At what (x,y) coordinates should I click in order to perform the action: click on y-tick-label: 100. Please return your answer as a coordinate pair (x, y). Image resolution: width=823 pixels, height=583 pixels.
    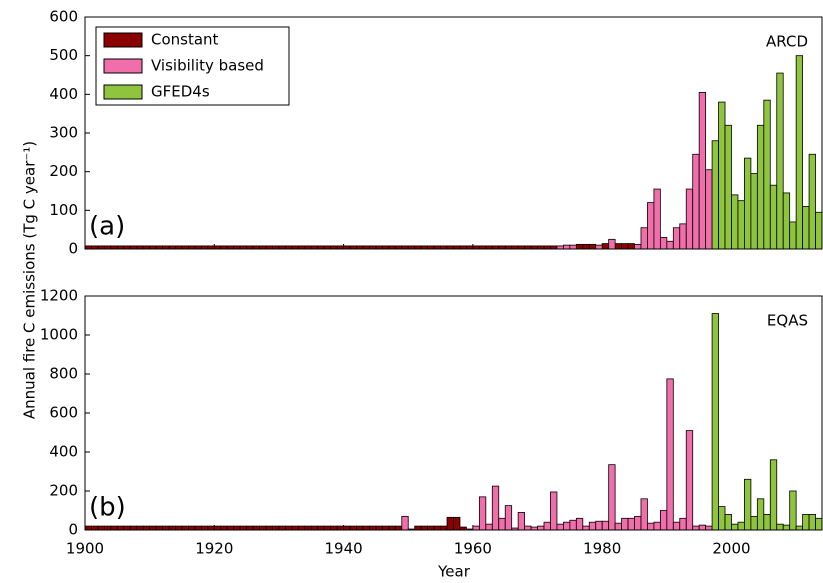
    Looking at the image, I should click on (63, 210).